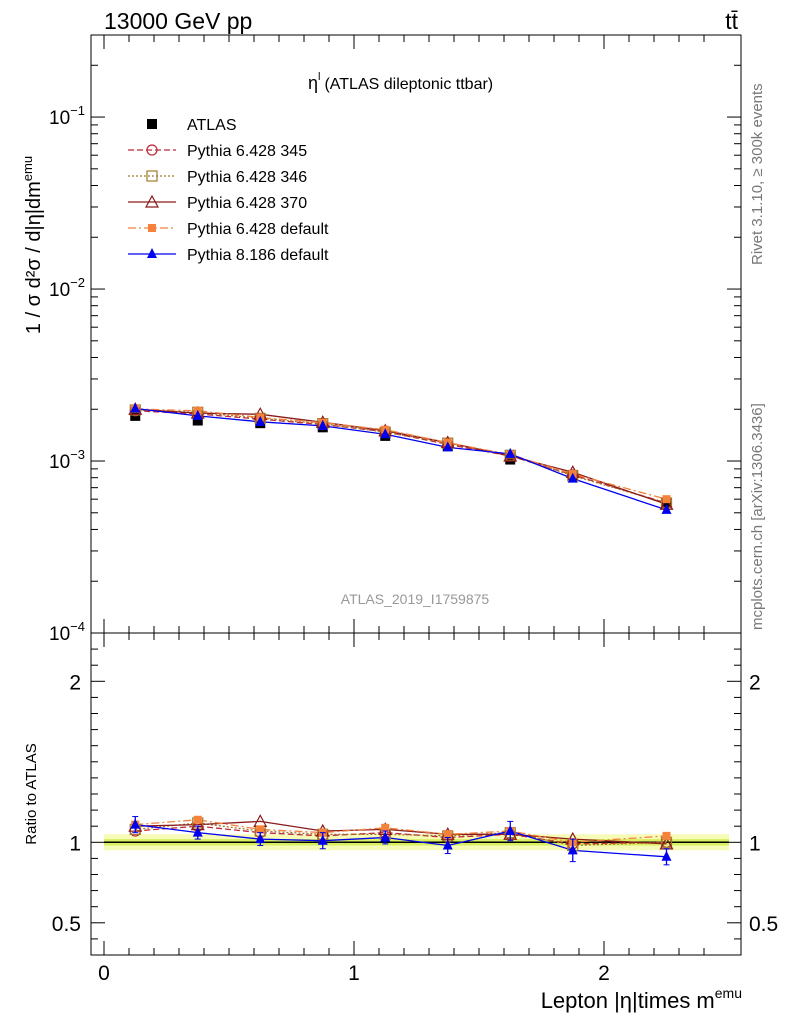 The width and height of the screenshot is (786, 1024). What do you see at coordinates (31, 793) in the screenshot?
I see `ratio-y-axis-label: Ratio to ATLAS` at bounding box center [31, 793].